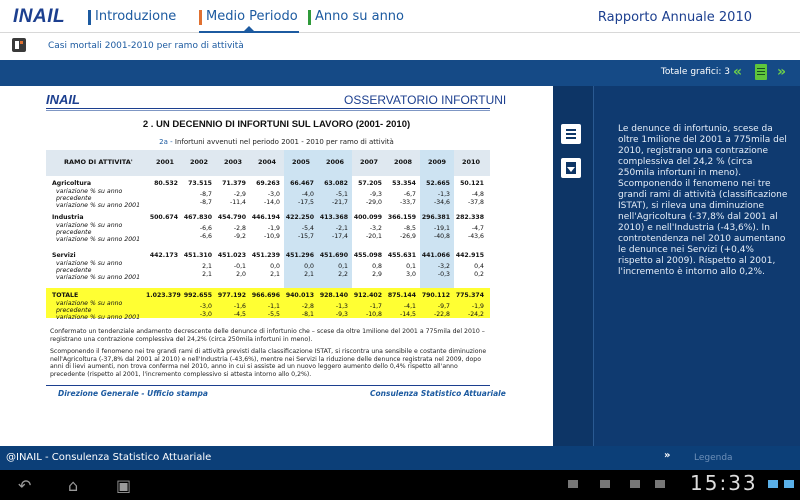  I want to click on table-cell: 73.515, so click(200, 183).